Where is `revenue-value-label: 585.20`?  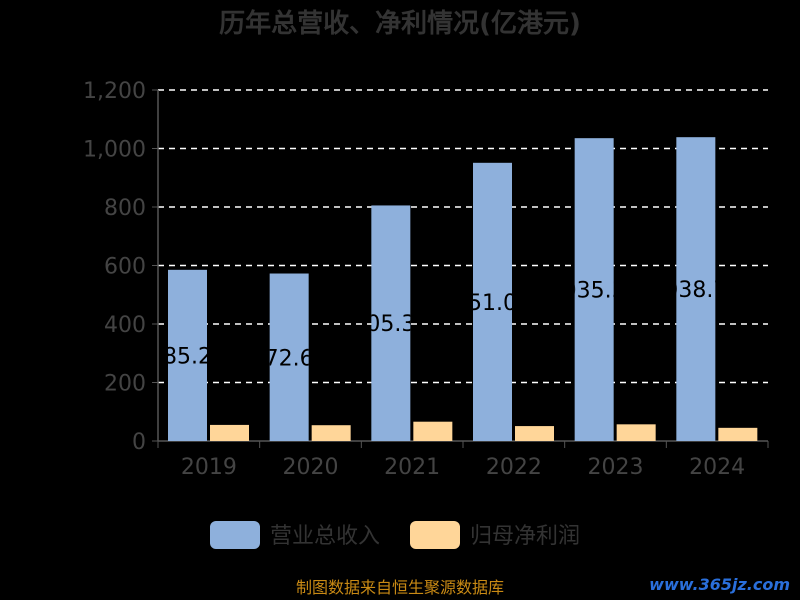 revenue-value-label: 585.20 is located at coordinates (187, 356).